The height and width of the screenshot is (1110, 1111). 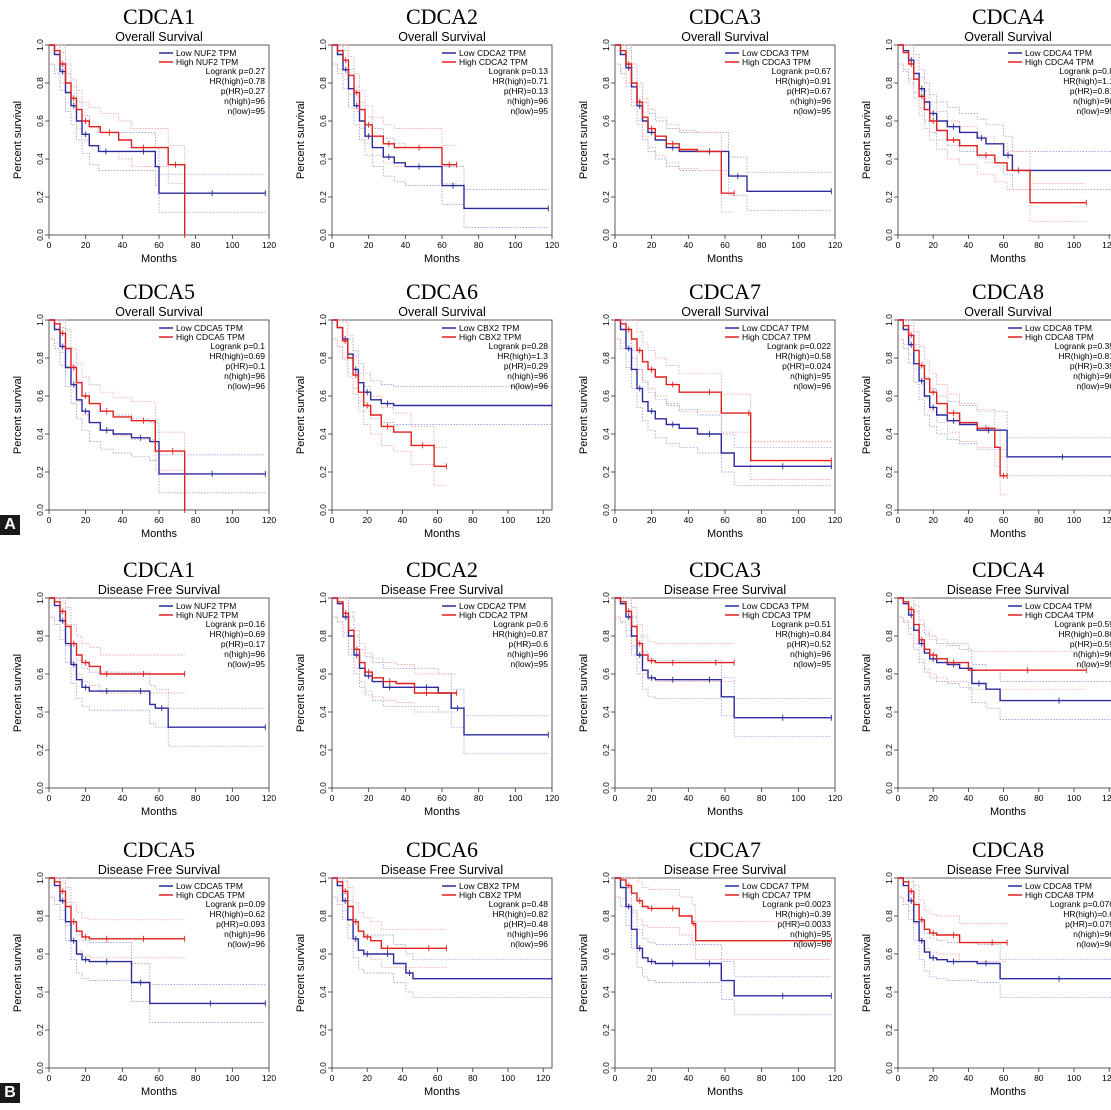 I want to click on stat-line: HR(high)=0.6, so click(x=1087, y=914).